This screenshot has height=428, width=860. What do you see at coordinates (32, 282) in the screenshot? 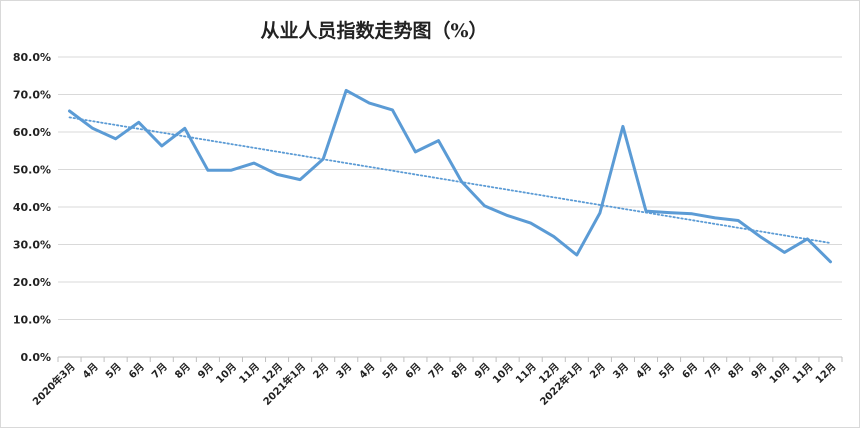
I see `y-tick-label: 20.0%` at bounding box center [32, 282].